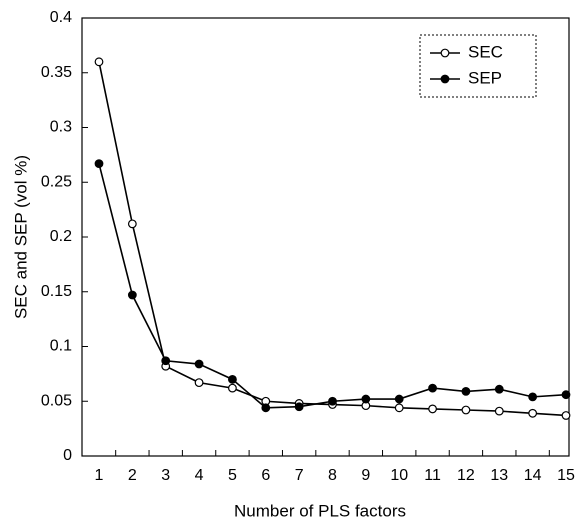 This screenshot has width=578, height=527. Describe the element at coordinates (56, 400) in the screenshot. I see `y-tick-label: 0.05` at that location.